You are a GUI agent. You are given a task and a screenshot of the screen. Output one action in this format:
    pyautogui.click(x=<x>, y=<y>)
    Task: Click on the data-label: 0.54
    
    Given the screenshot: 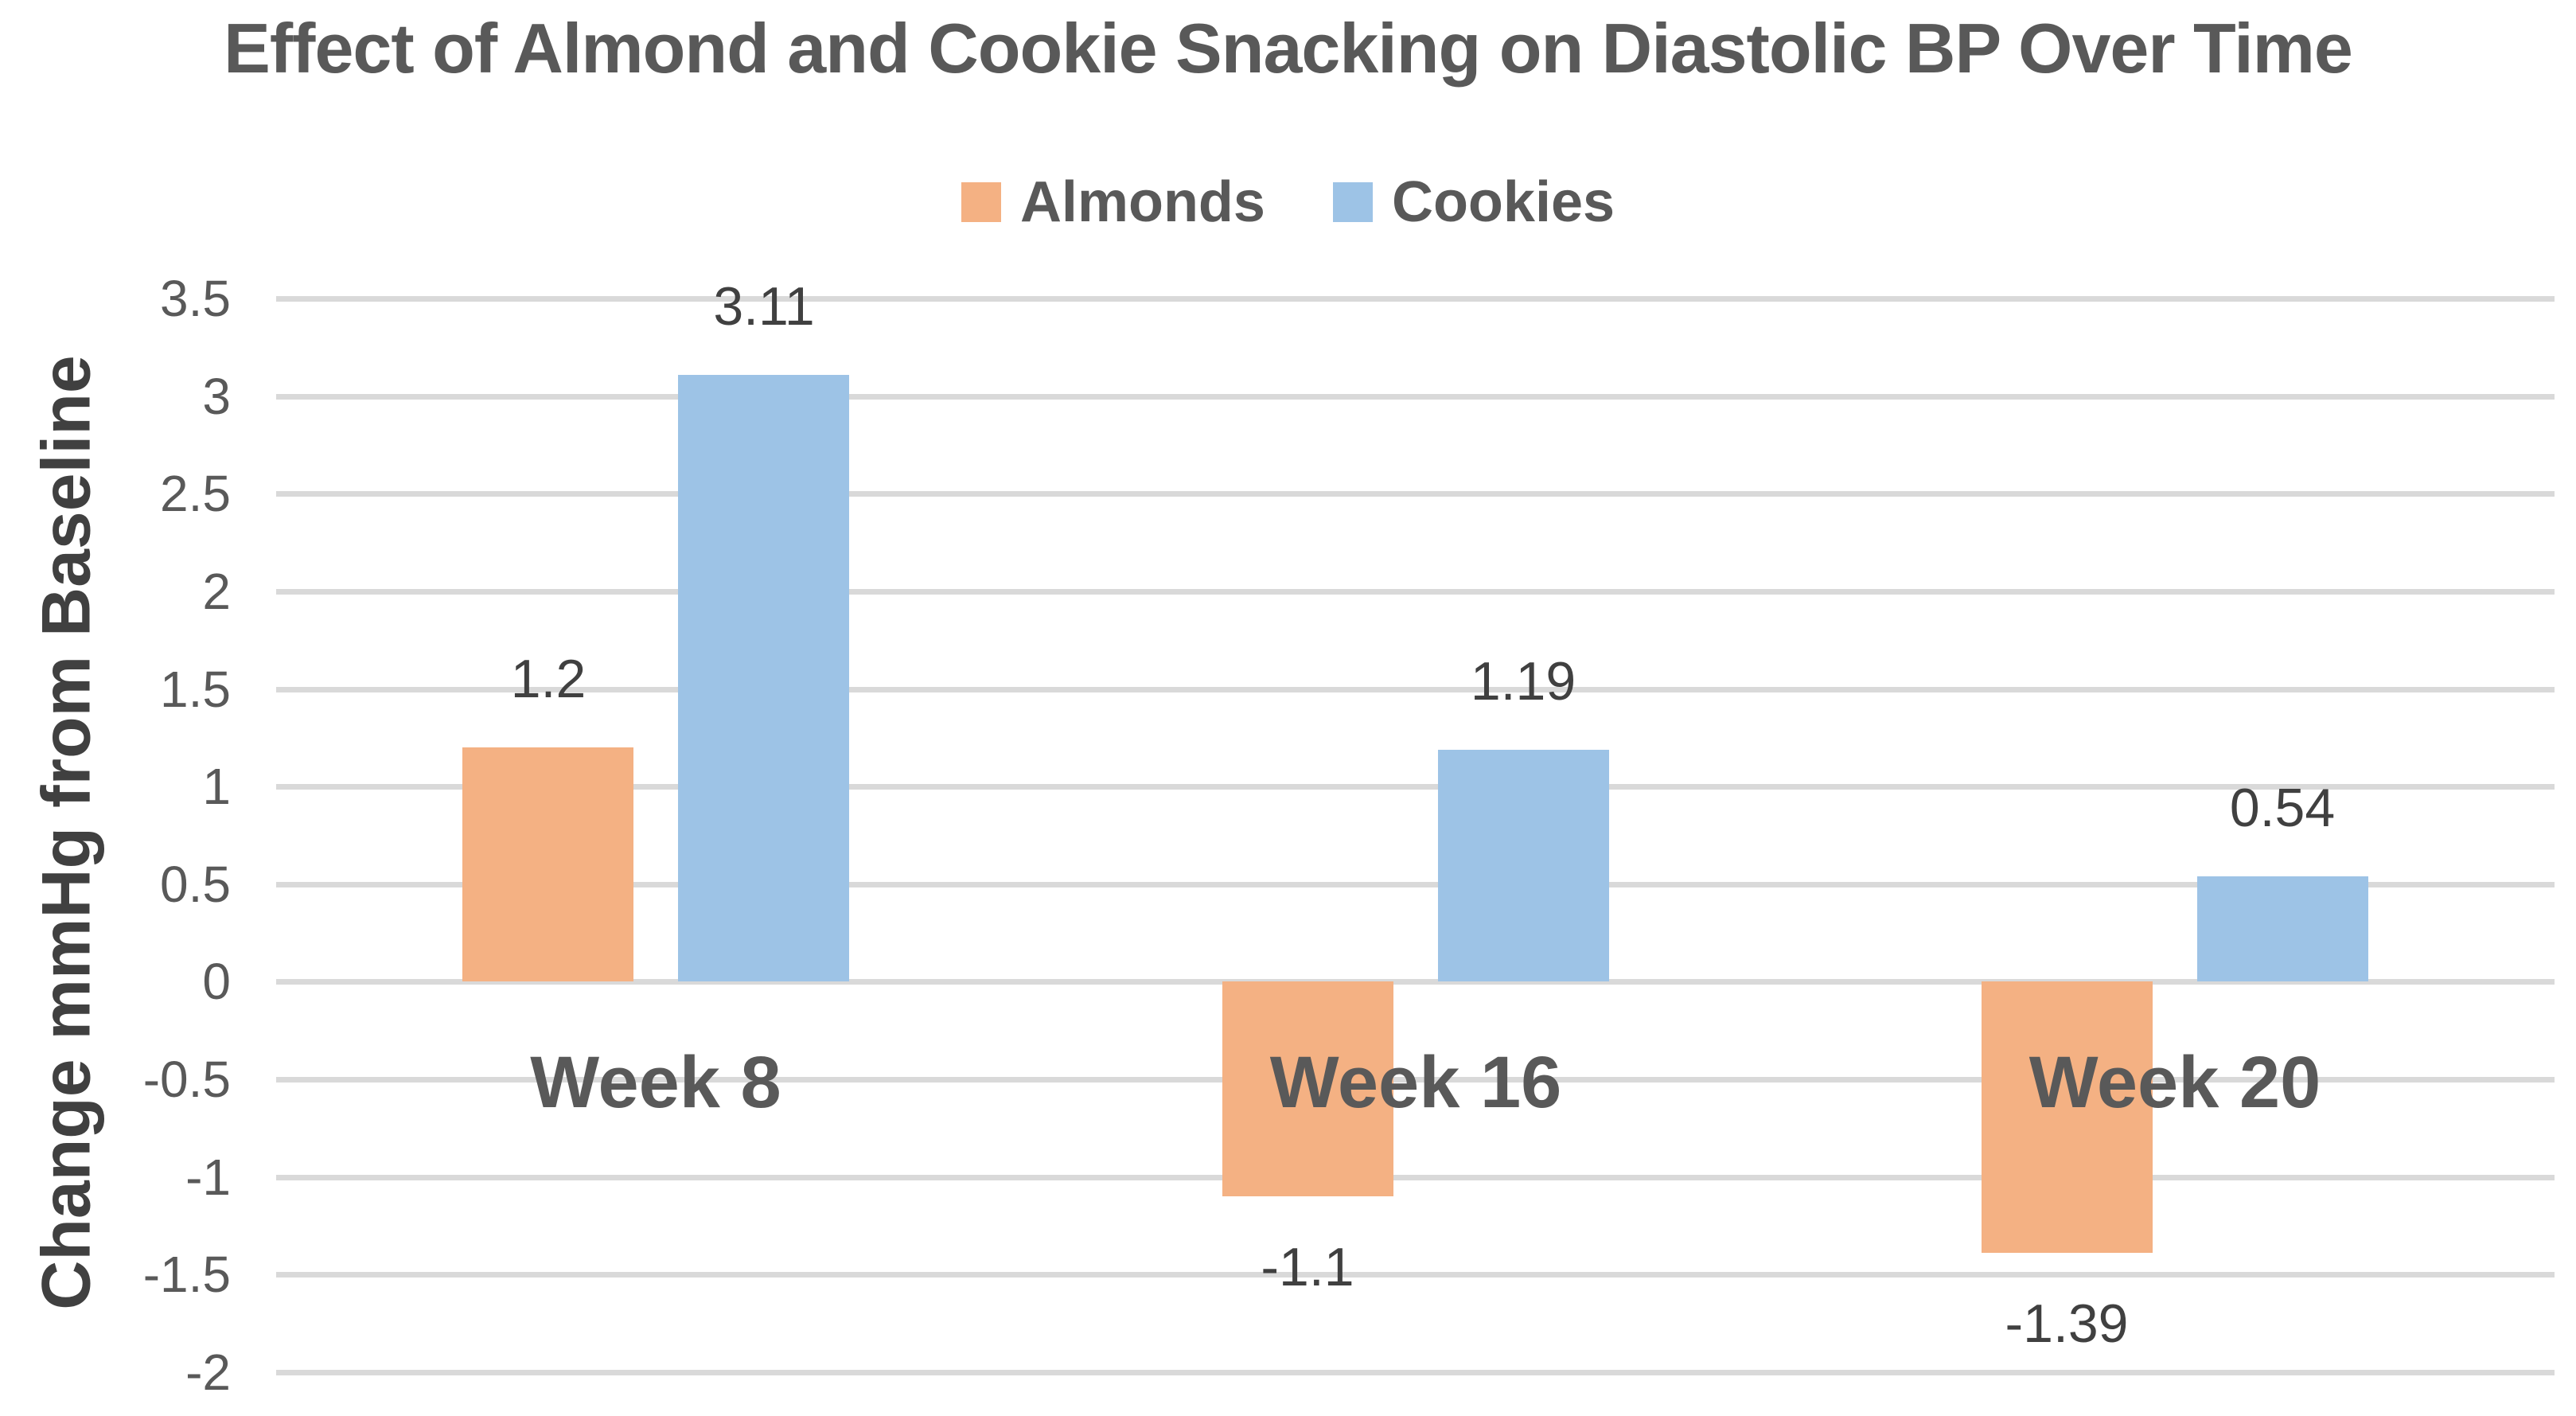 What is the action you would take?
    pyautogui.click(x=2282, y=808)
    